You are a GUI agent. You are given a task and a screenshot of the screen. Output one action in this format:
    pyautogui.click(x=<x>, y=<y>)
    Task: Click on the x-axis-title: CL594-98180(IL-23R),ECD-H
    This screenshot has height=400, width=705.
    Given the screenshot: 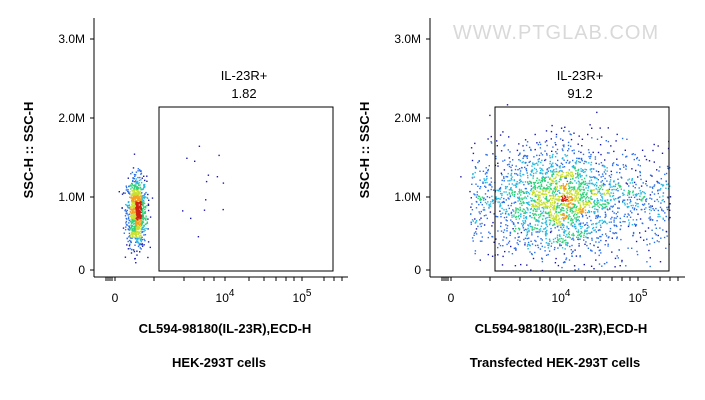 What is the action you would take?
    pyautogui.click(x=561, y=328)
    